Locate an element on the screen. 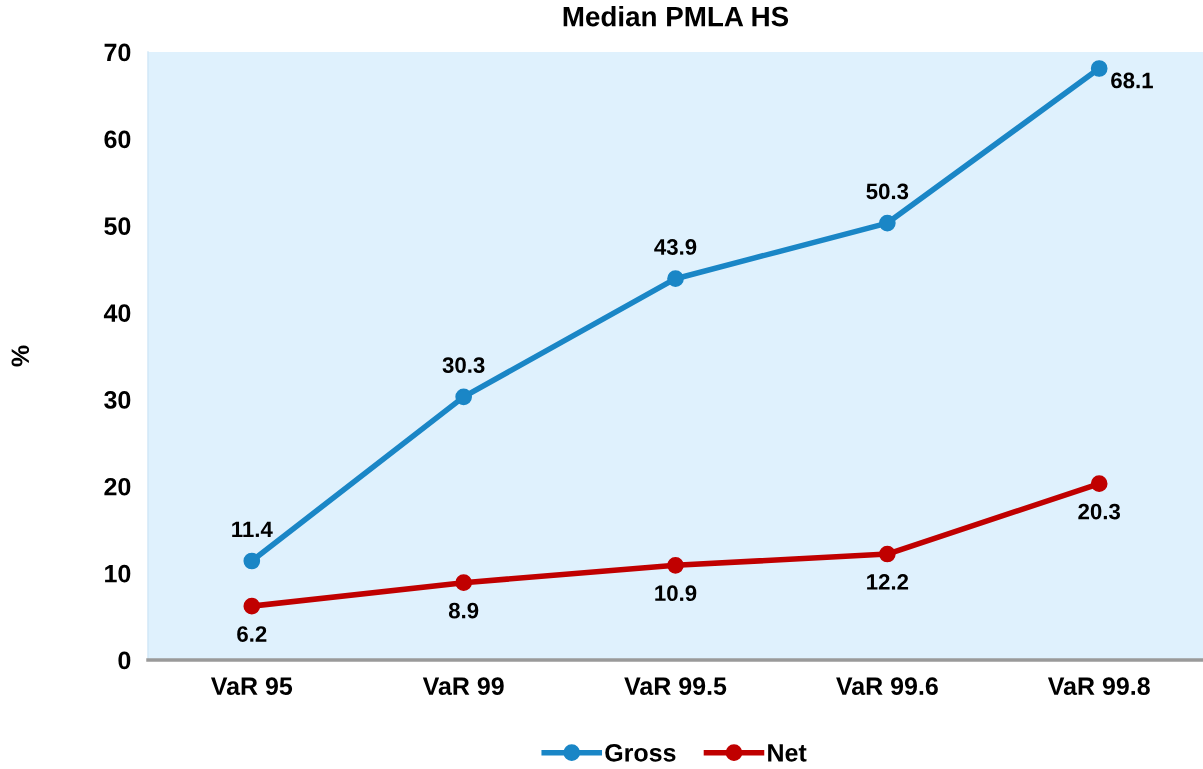 This screenshot has width=1203, height=769. data-label: 10.9 is located at coordinates (676, 593).